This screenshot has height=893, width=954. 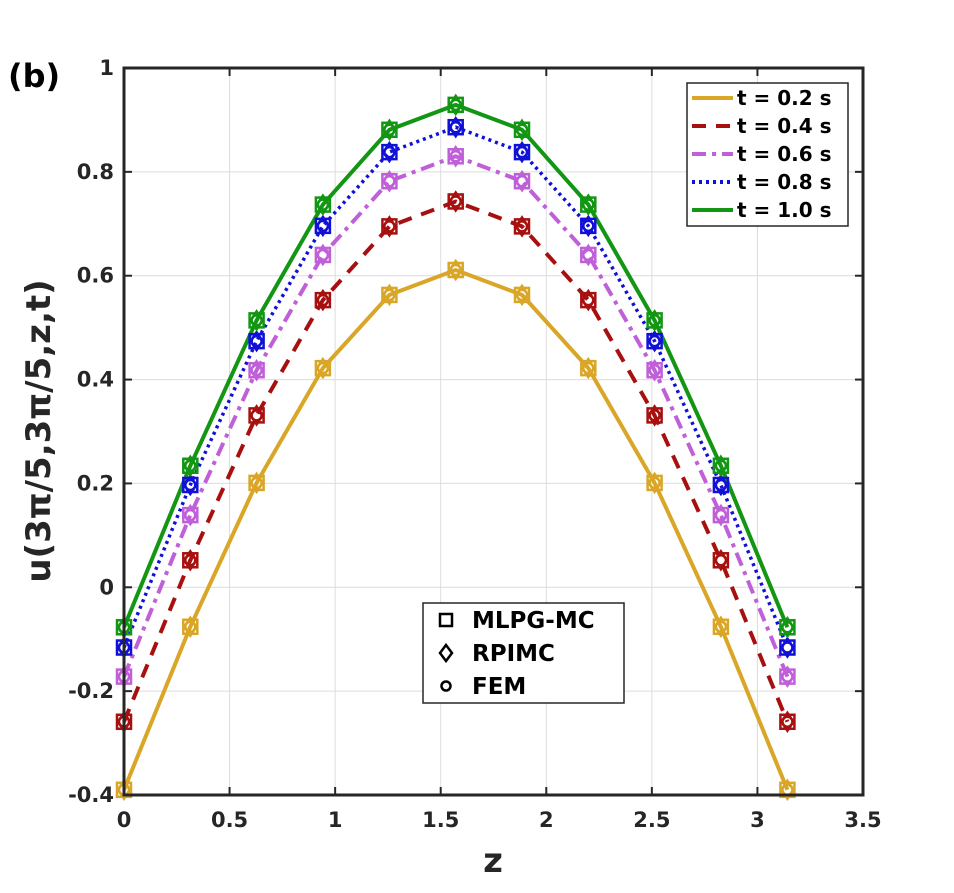 I want to click on legend-marker-circle, so click(x=446, y=686).